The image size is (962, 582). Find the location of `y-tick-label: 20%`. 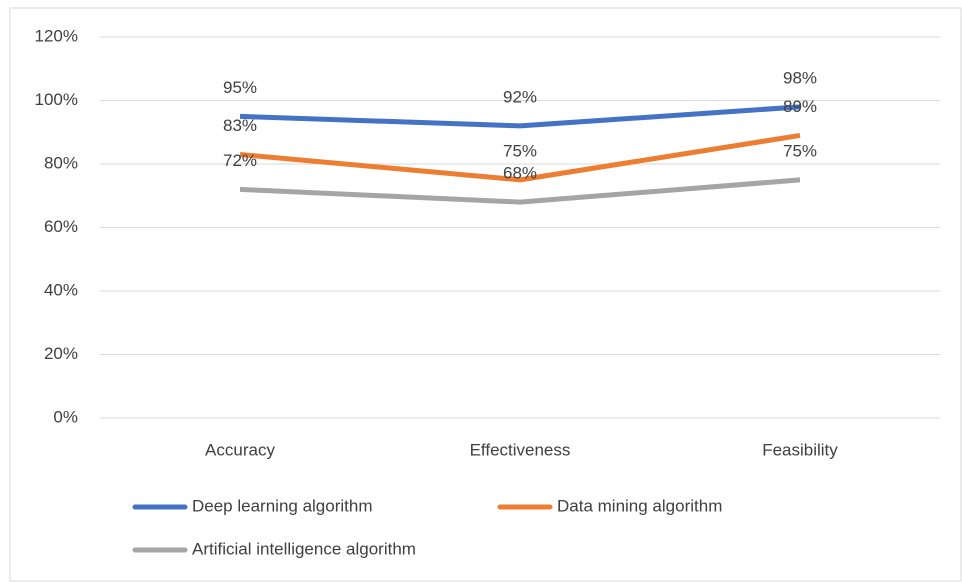

y-tick-label: 20% is located at coordinates (61, 353).